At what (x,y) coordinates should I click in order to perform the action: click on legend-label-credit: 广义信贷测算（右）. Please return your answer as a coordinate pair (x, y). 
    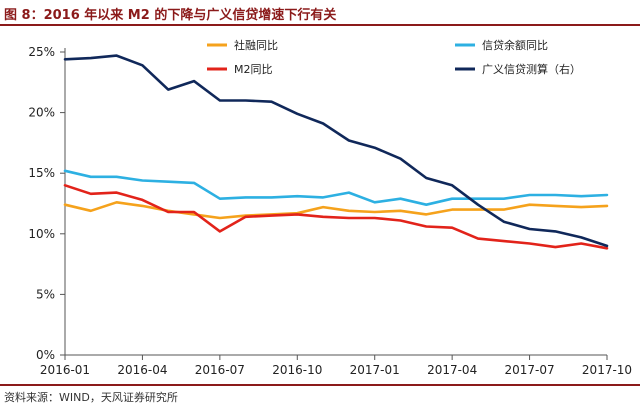
    Looking at the image, I should click on (531, 69).